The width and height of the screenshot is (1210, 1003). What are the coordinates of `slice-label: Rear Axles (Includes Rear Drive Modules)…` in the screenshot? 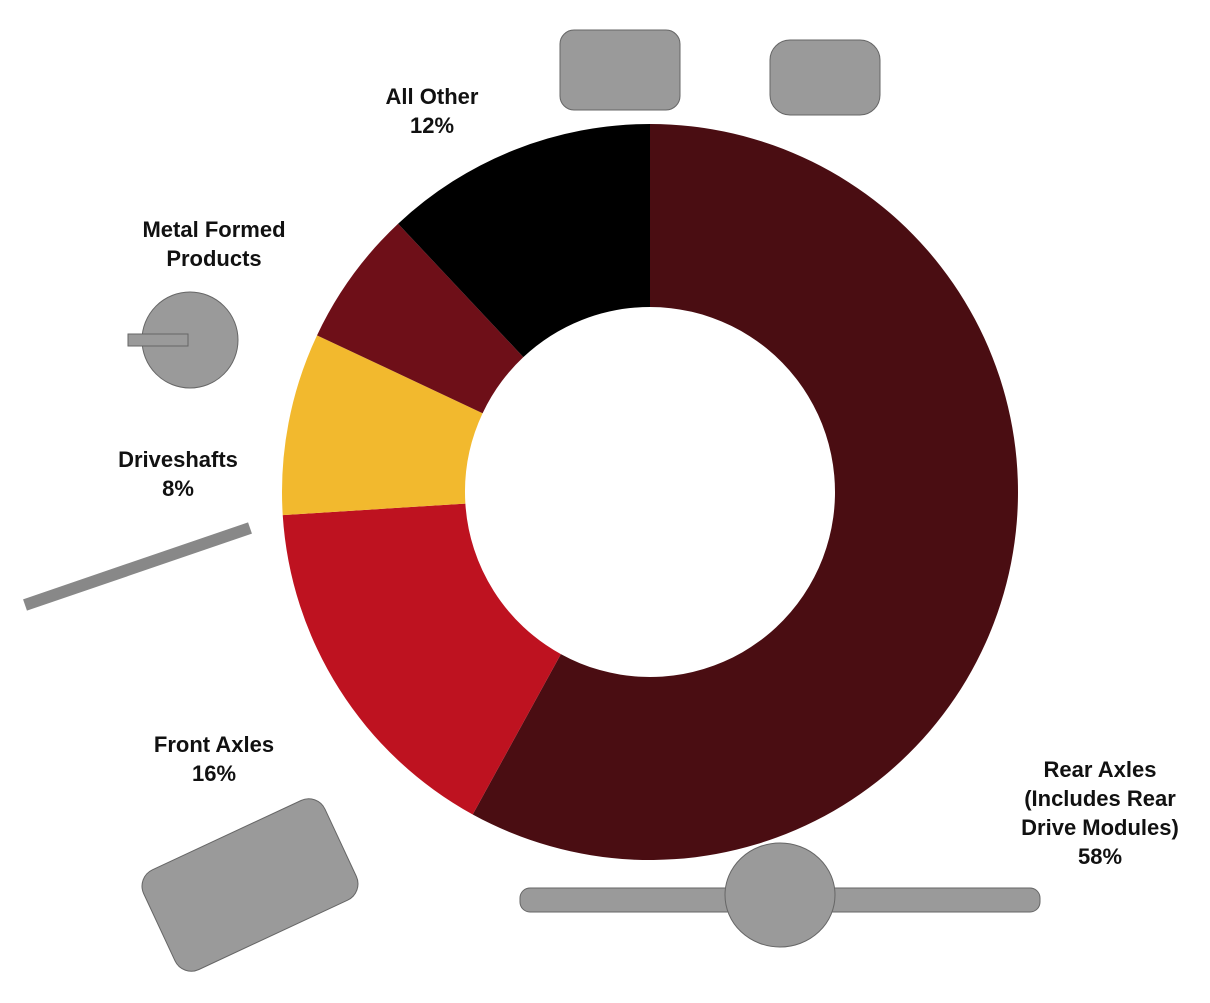 It's located at (1100, 813).